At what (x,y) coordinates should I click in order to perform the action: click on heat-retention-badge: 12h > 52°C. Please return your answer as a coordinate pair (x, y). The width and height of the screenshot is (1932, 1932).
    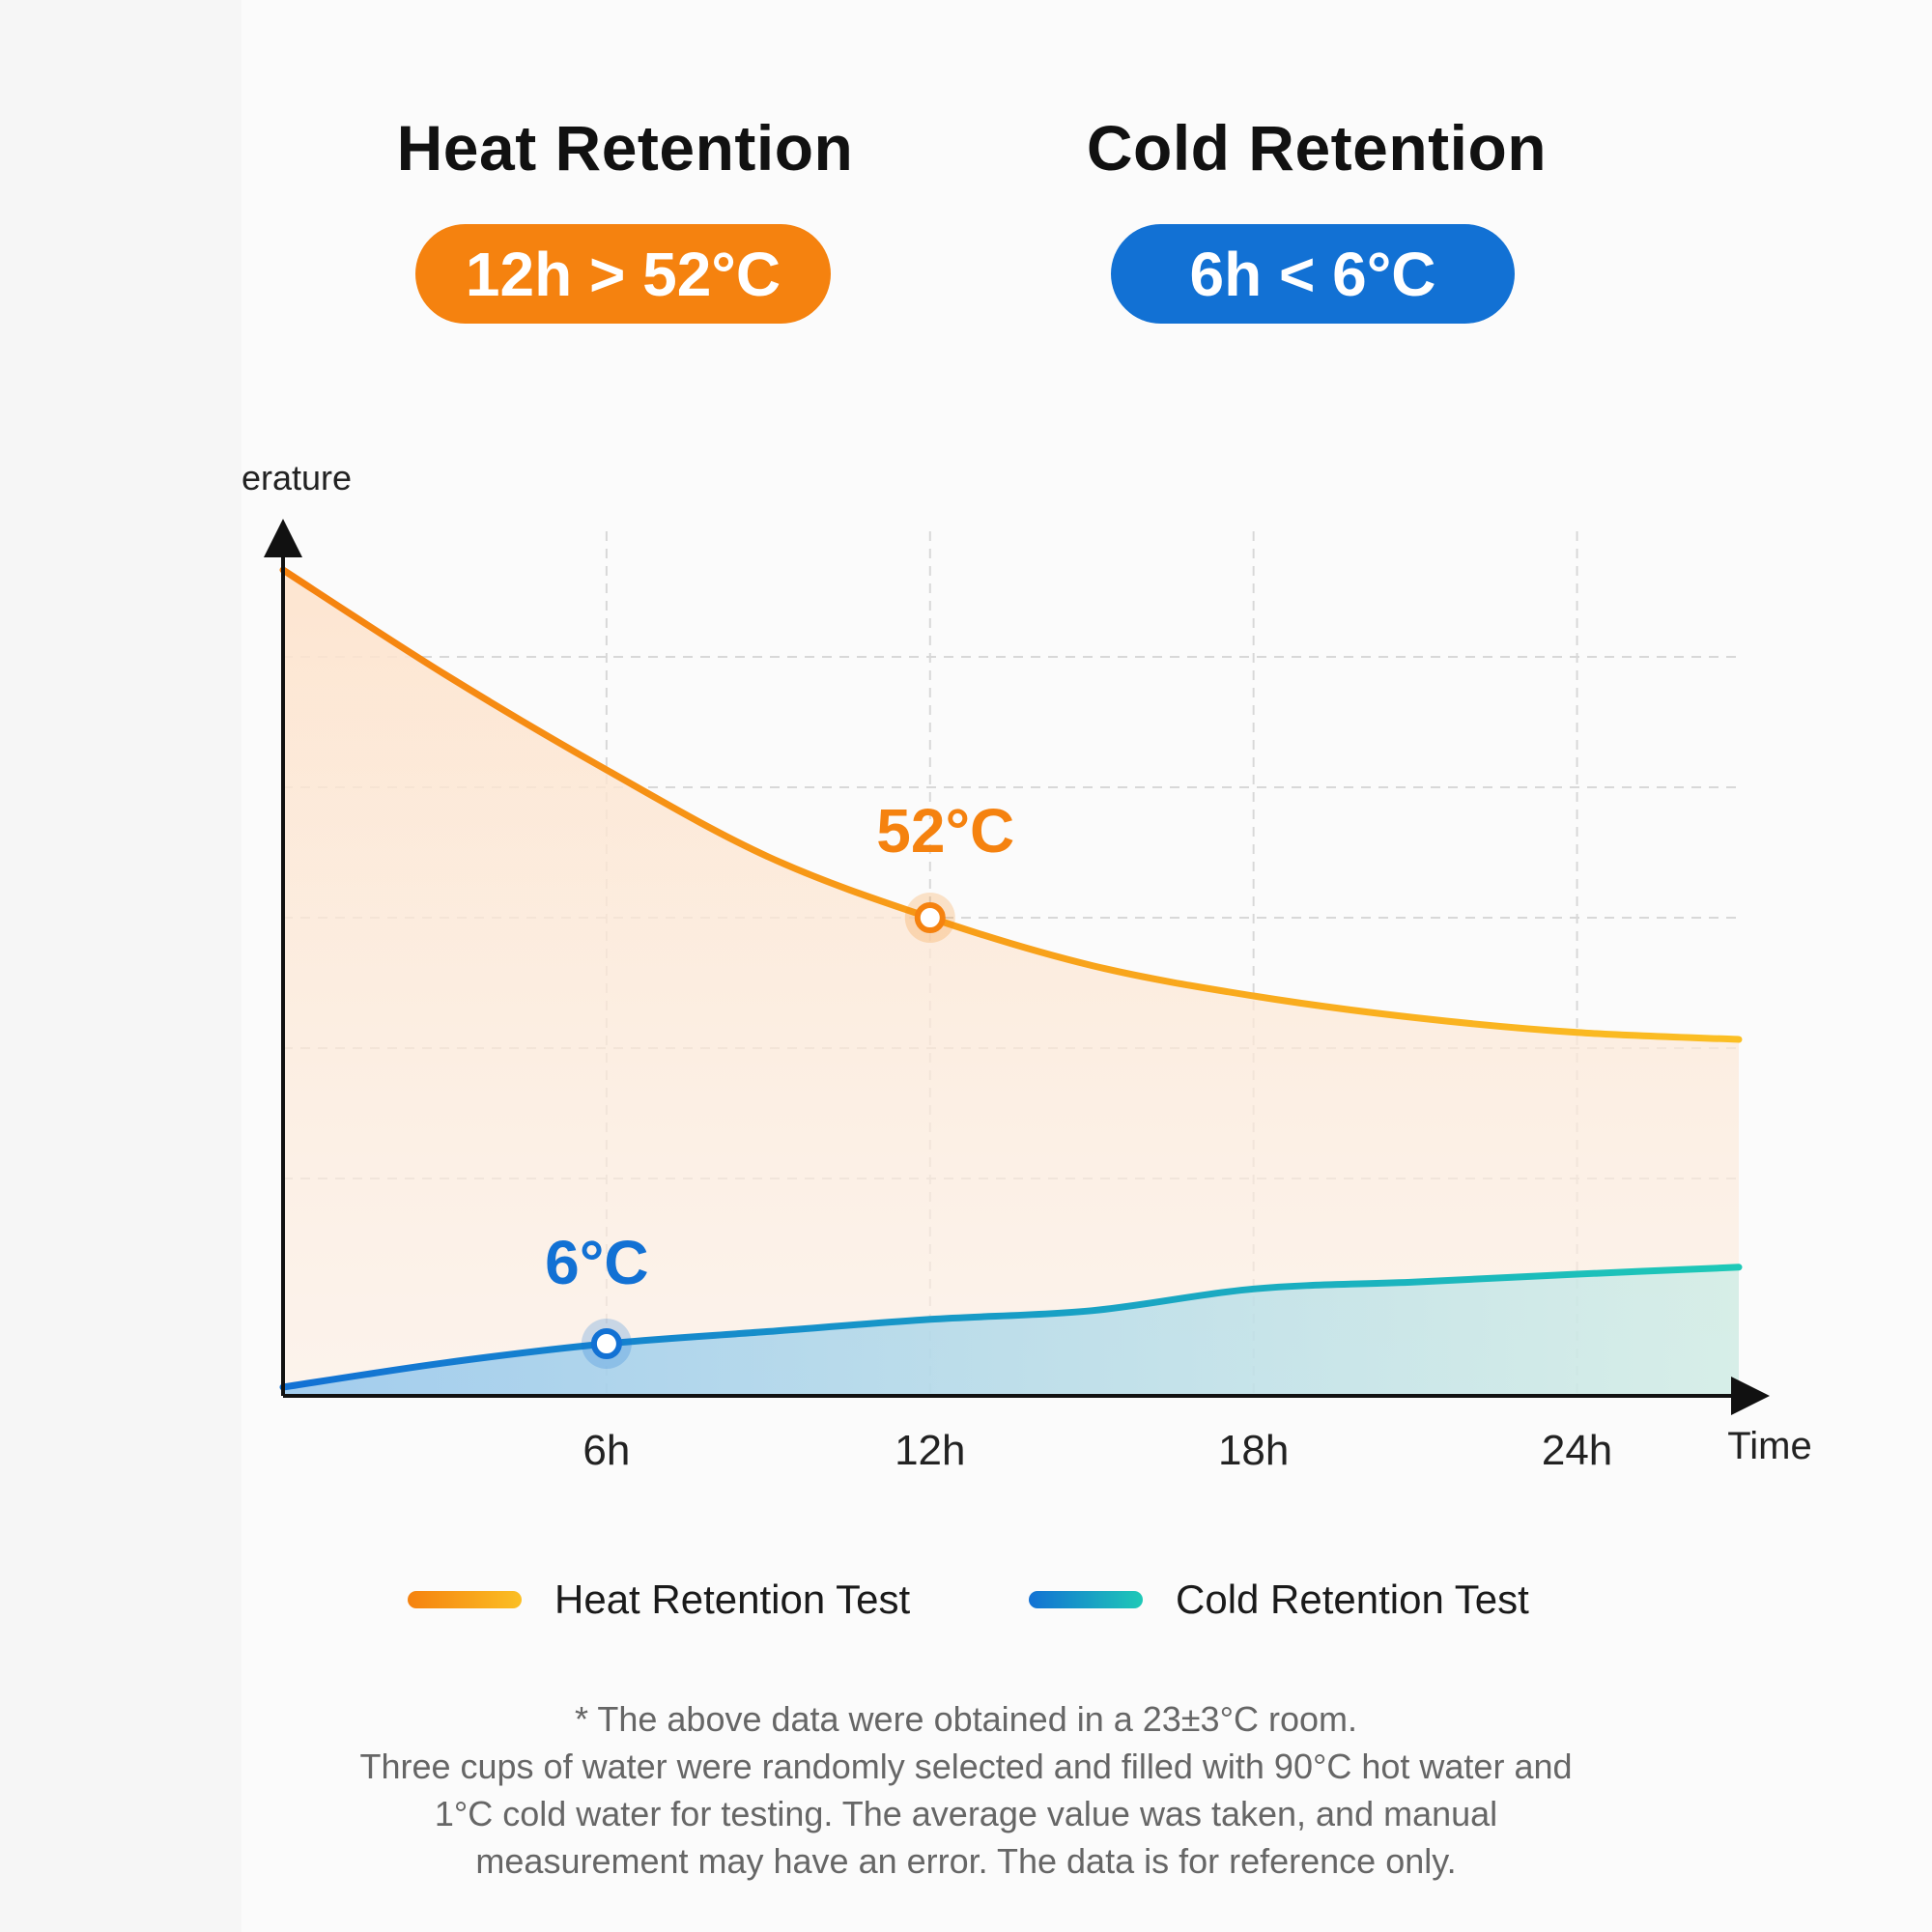
    Looking at the image, I should click on (623, 274).